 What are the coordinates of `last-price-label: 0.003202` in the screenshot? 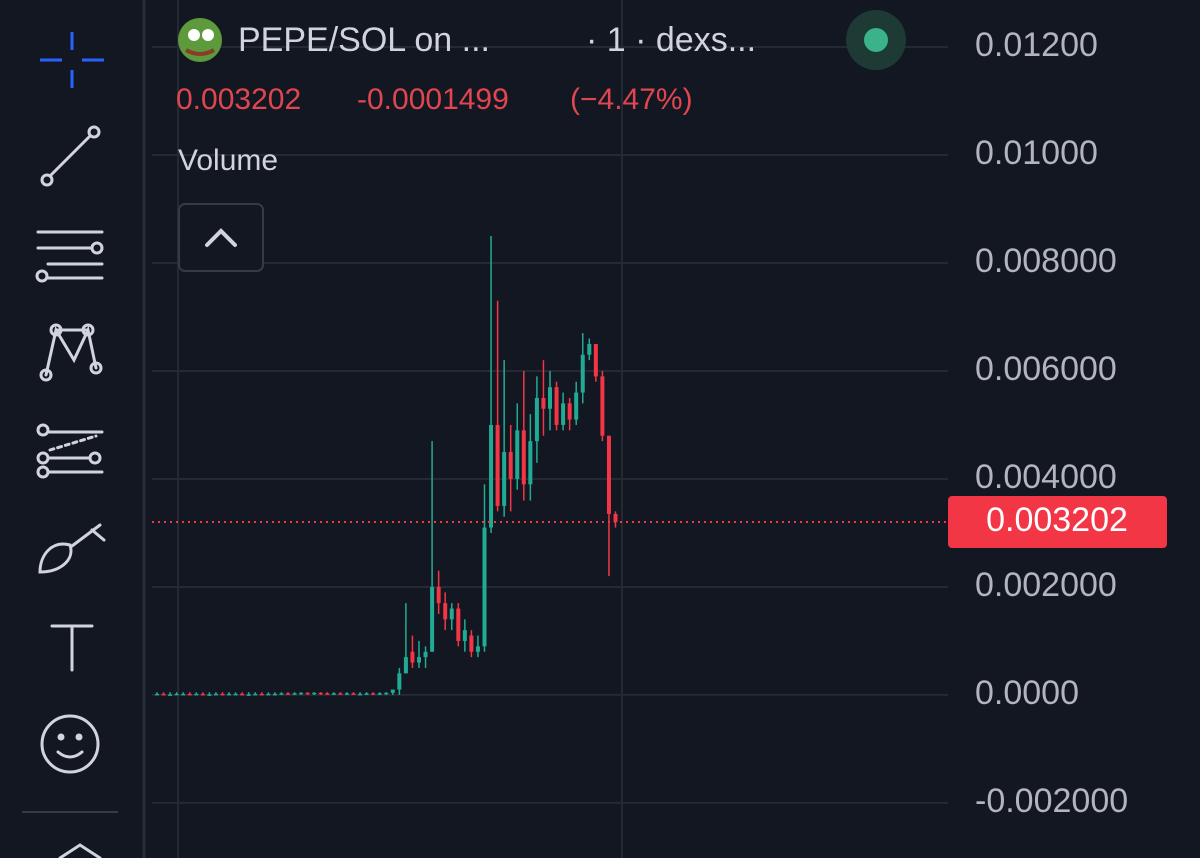 It's located at (1057, 520).